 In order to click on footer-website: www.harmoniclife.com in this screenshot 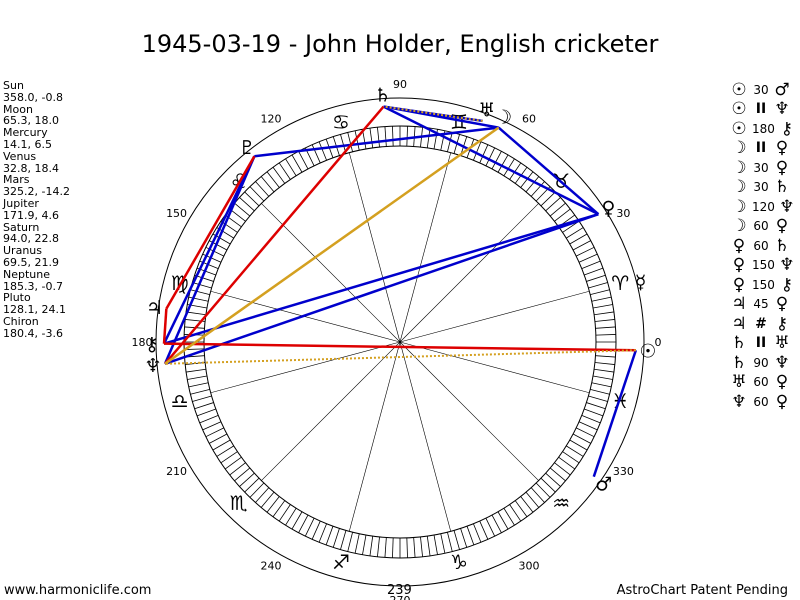, I will do `click(78, 590)`.